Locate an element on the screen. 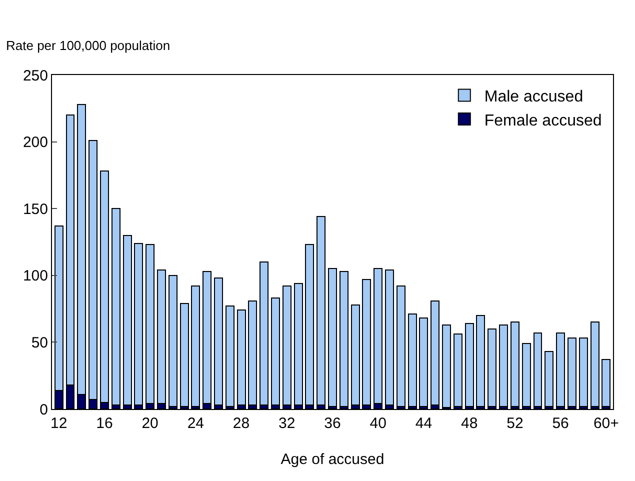 This screenshot has height=481, width=635. x-tick-label: 56 is located at coordinates (560, 423).